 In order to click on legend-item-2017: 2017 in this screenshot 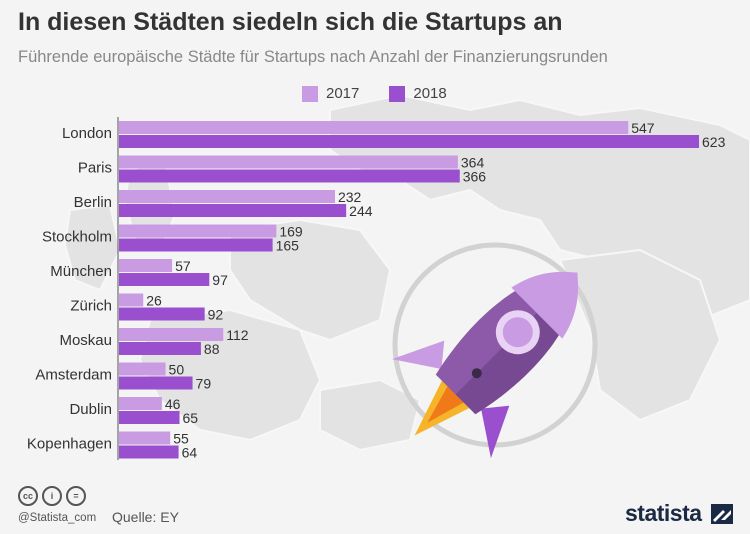, I will do `click(330, 93)`.